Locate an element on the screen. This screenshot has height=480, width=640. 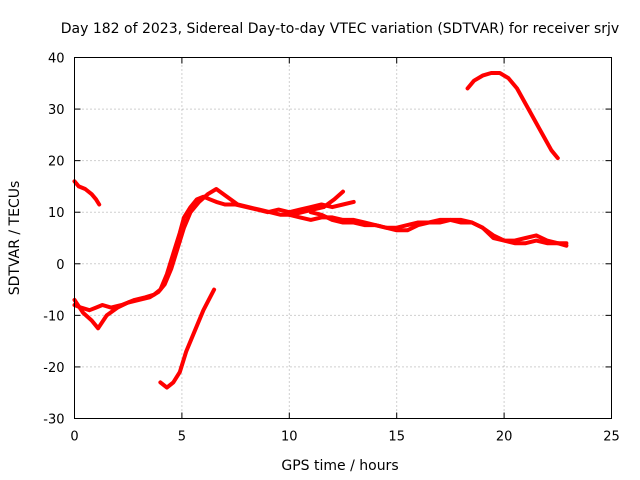
x-tick-label: 25 is located at coordinates (611, 437).